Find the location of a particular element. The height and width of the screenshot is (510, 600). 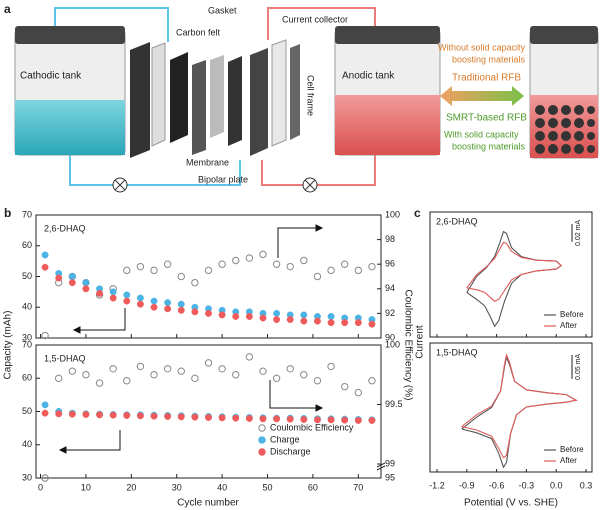

part-label: Membrane is located at coordinates (207, 162).